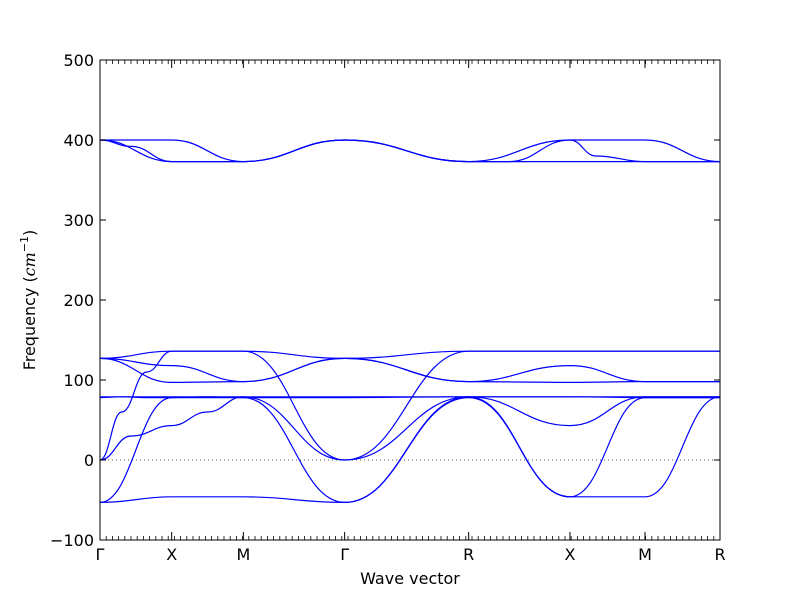 Image resolution: width=800 pixels, height=600 pixels. I want to click on y-tick-label: −100, so click(72, 540).